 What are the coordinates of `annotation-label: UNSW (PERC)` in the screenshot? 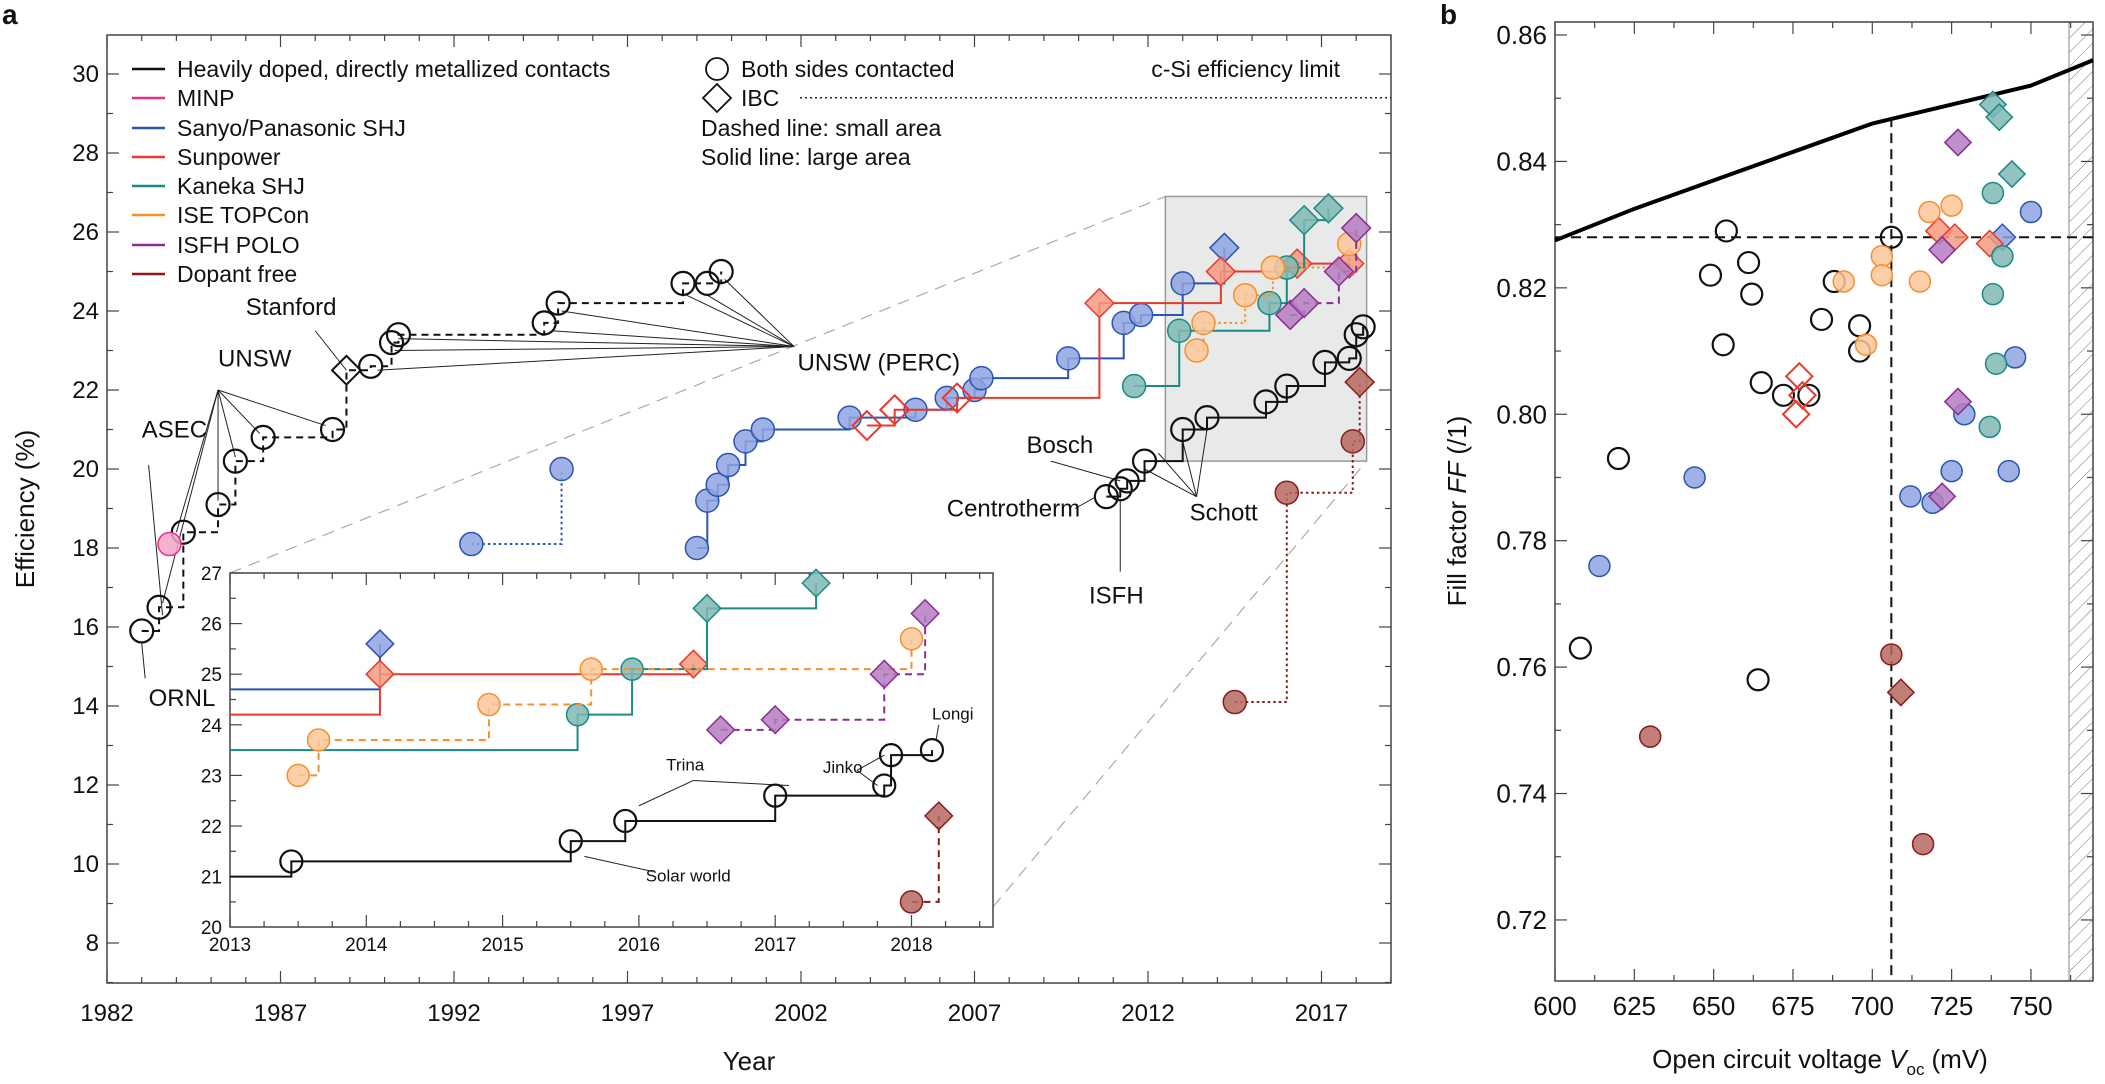 It's located at (879, 362).